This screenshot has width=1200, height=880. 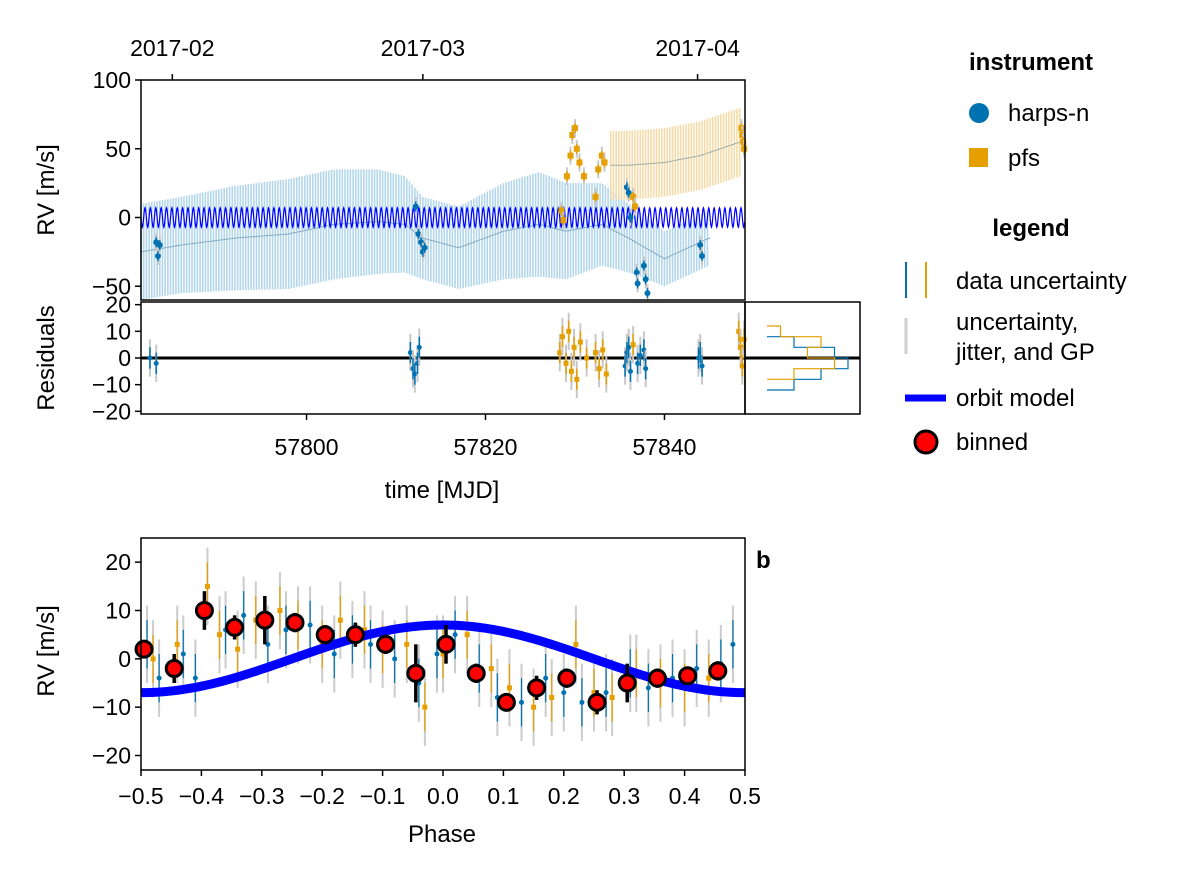 I want to click on y-tick-label: −20, so click(x=111, y=756).